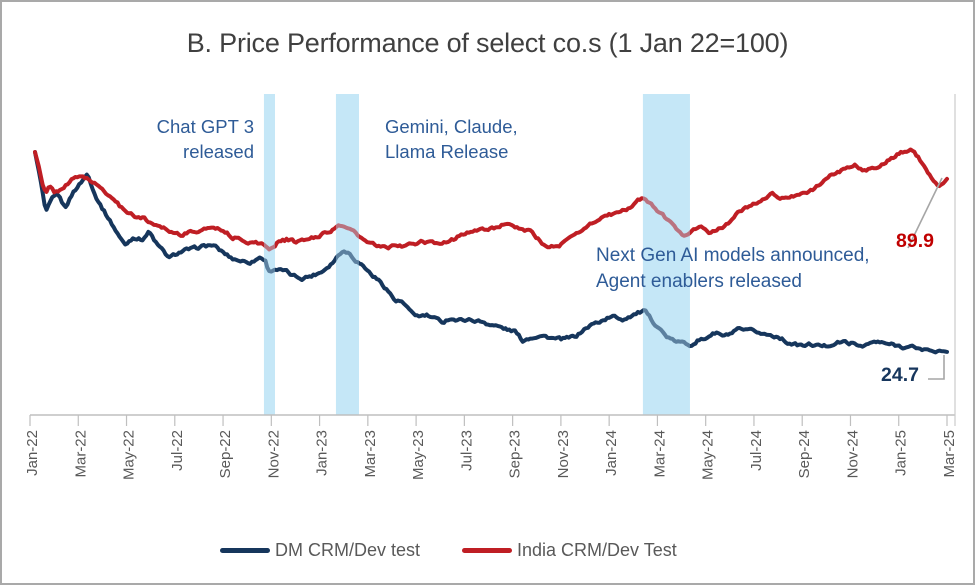 Image resolution: width=975 pixels, height=585 pixels. What do you see at coordinates (515, 454) in the screenshot?
I see `x-axis-label: Sep-23` at bounding box center [515, 454].